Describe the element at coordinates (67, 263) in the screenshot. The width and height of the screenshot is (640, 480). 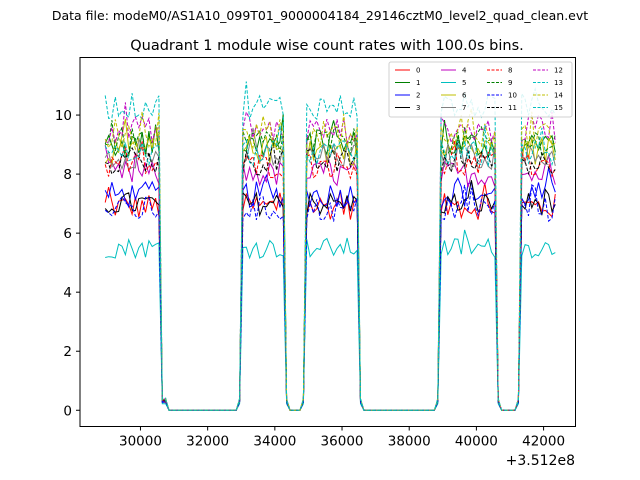
I see `y-axis: 0 2 4 6 8 10` at that location.